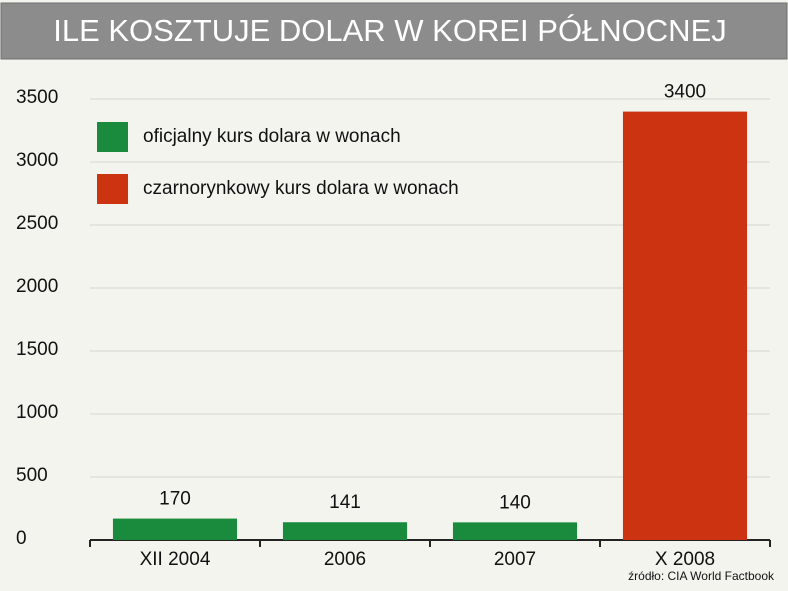  Describe the element at coordinates (685, 559) in the screenshot. I see `x-tick-label: X 2008` at that location.